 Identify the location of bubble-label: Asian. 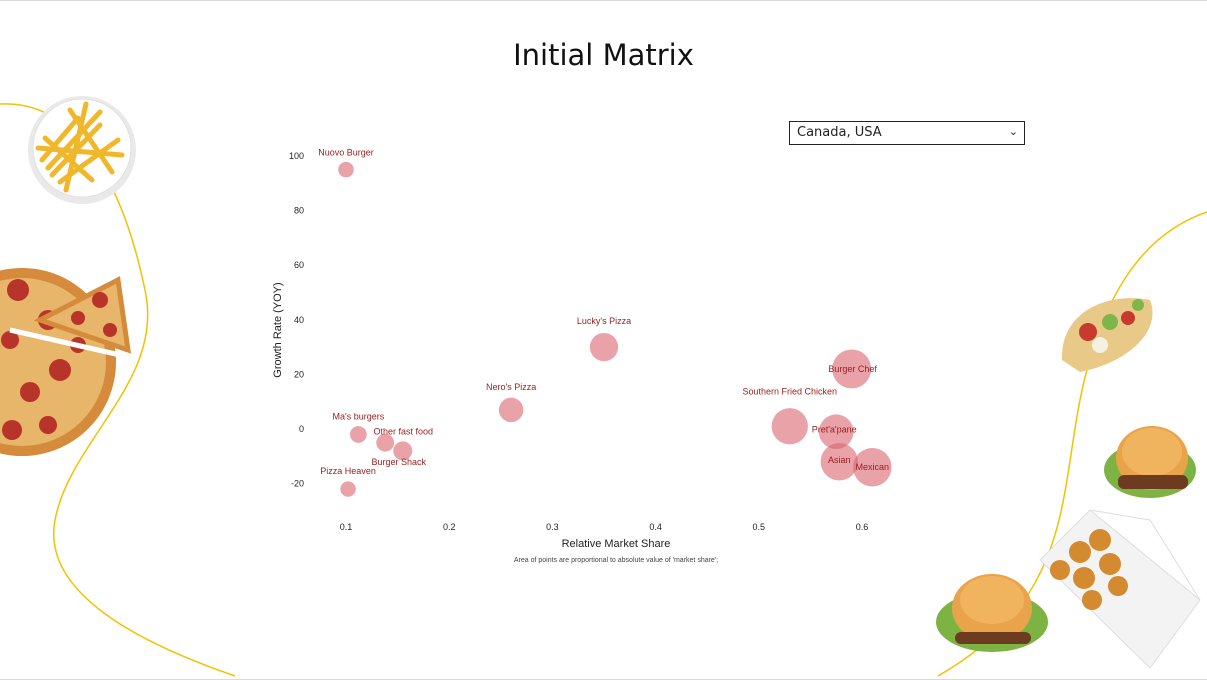
(839, 460).